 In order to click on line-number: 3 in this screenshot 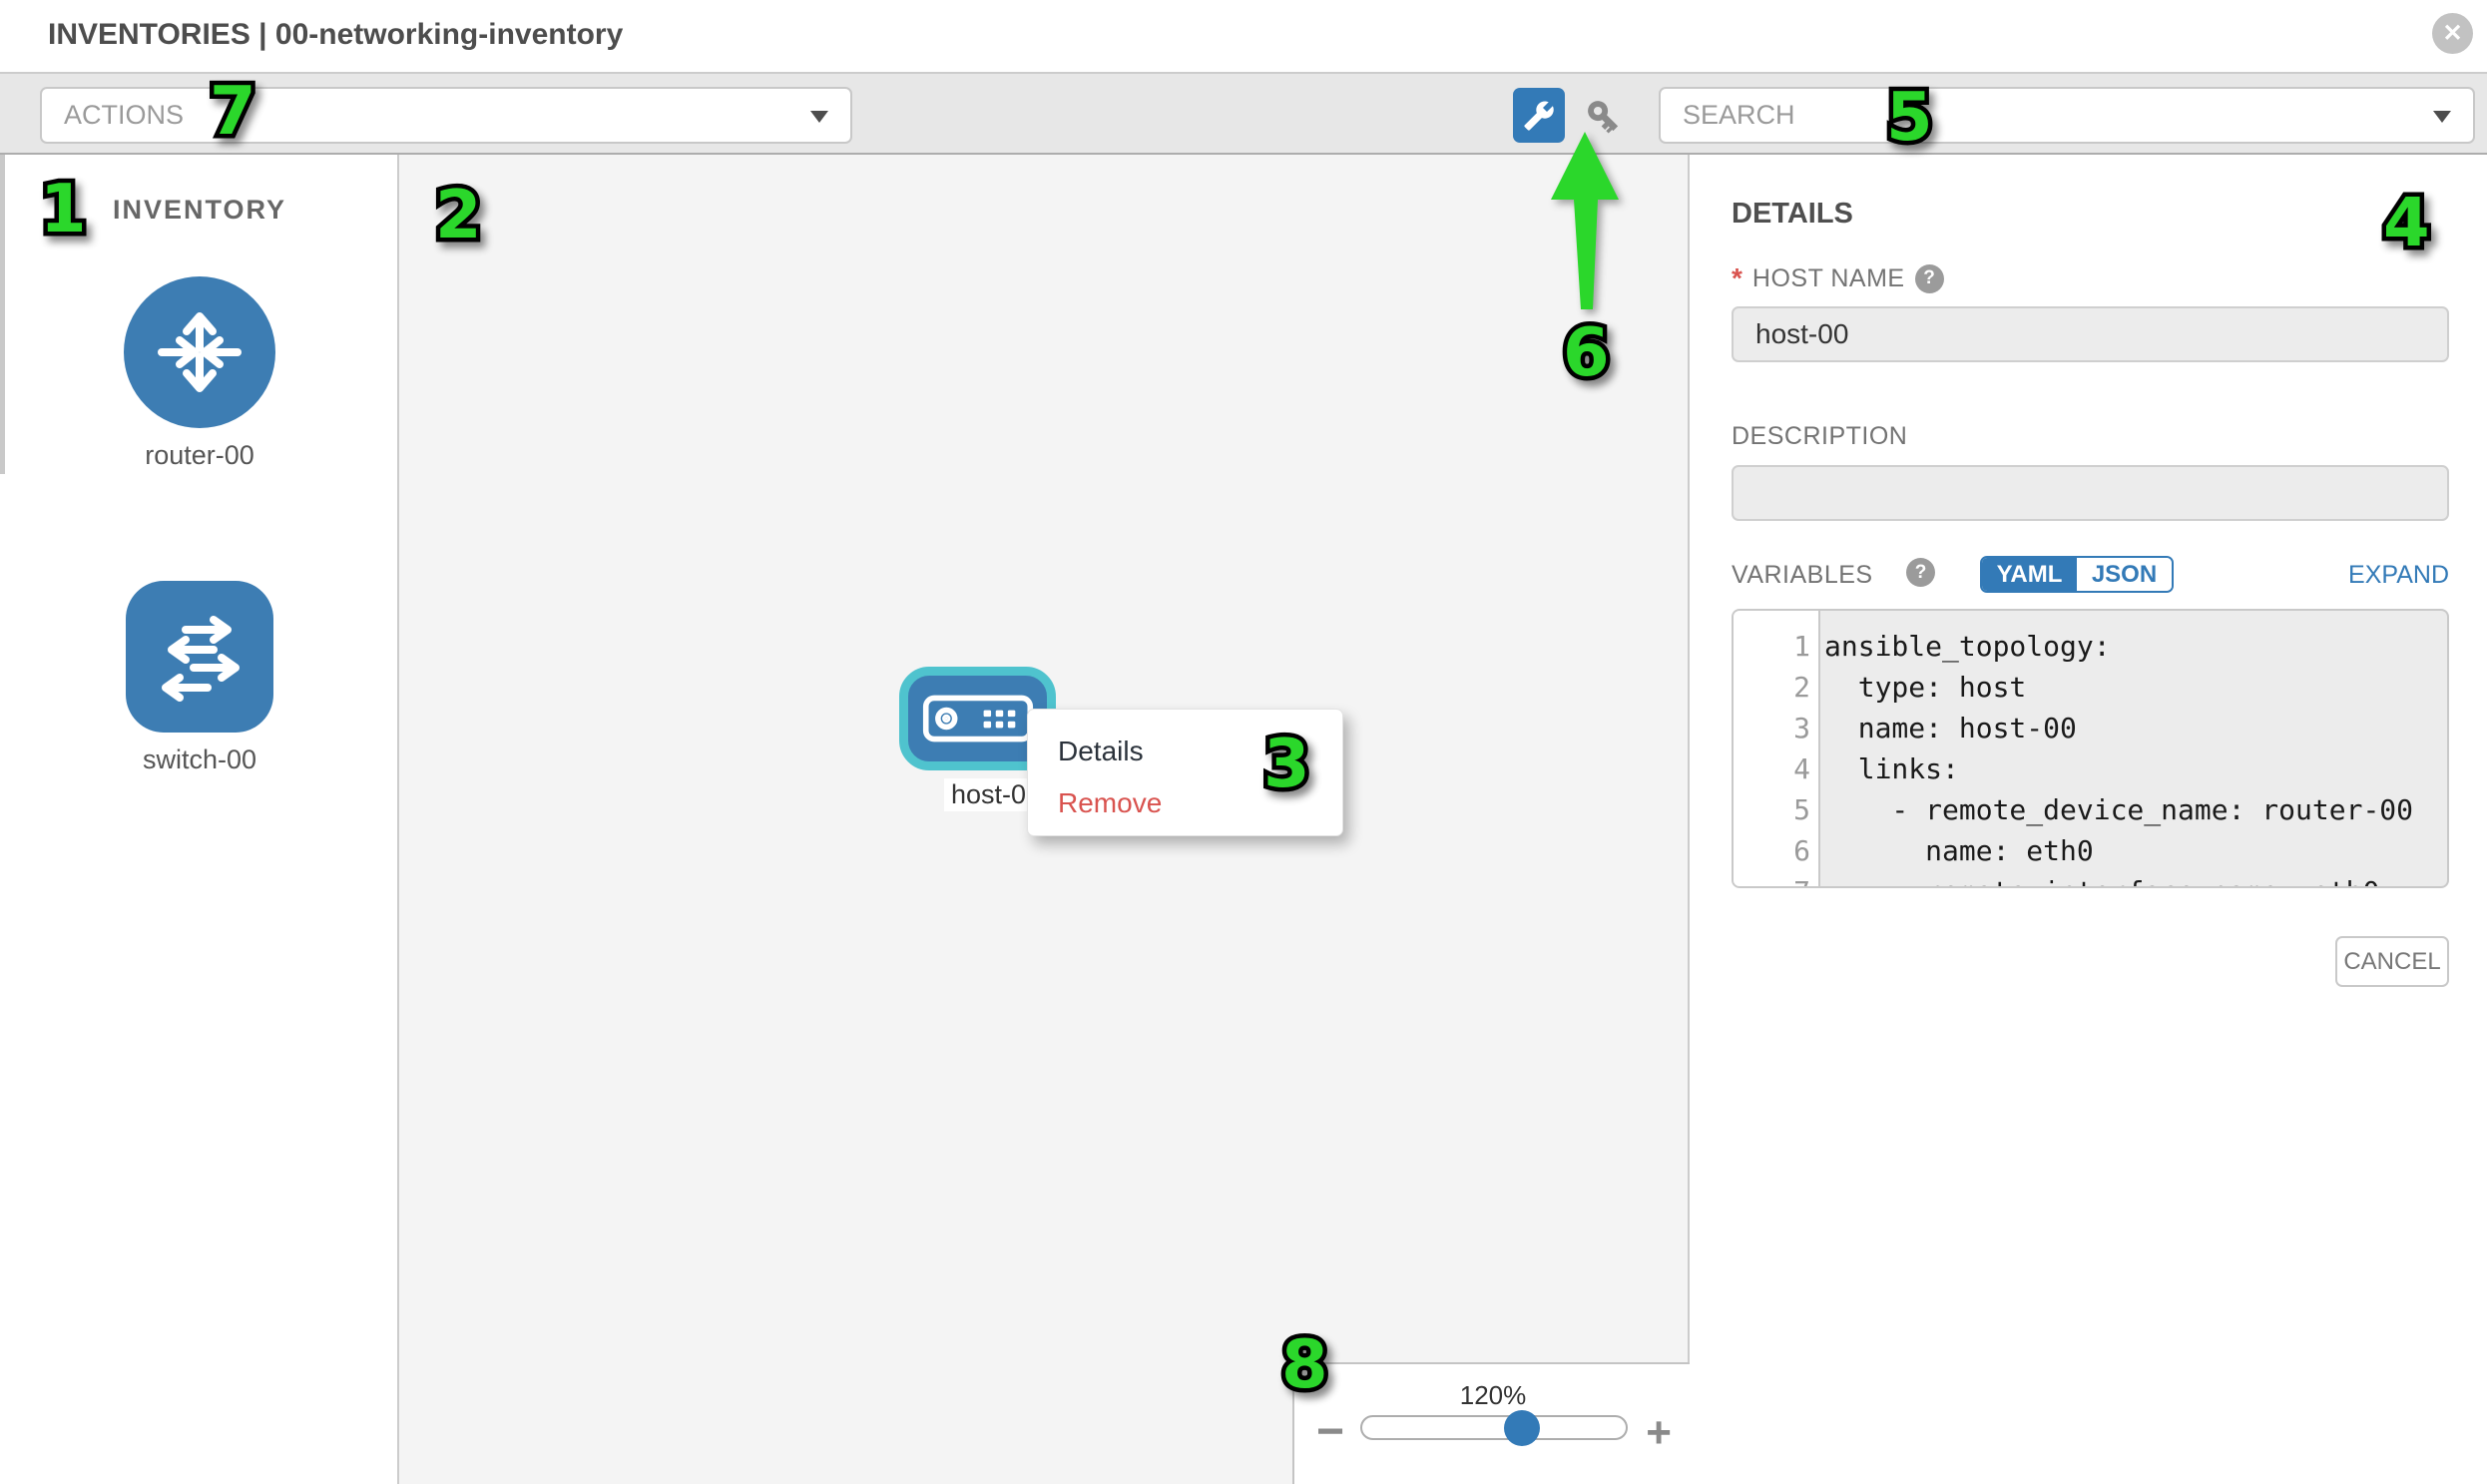, I will do `click(1801, 728)`.